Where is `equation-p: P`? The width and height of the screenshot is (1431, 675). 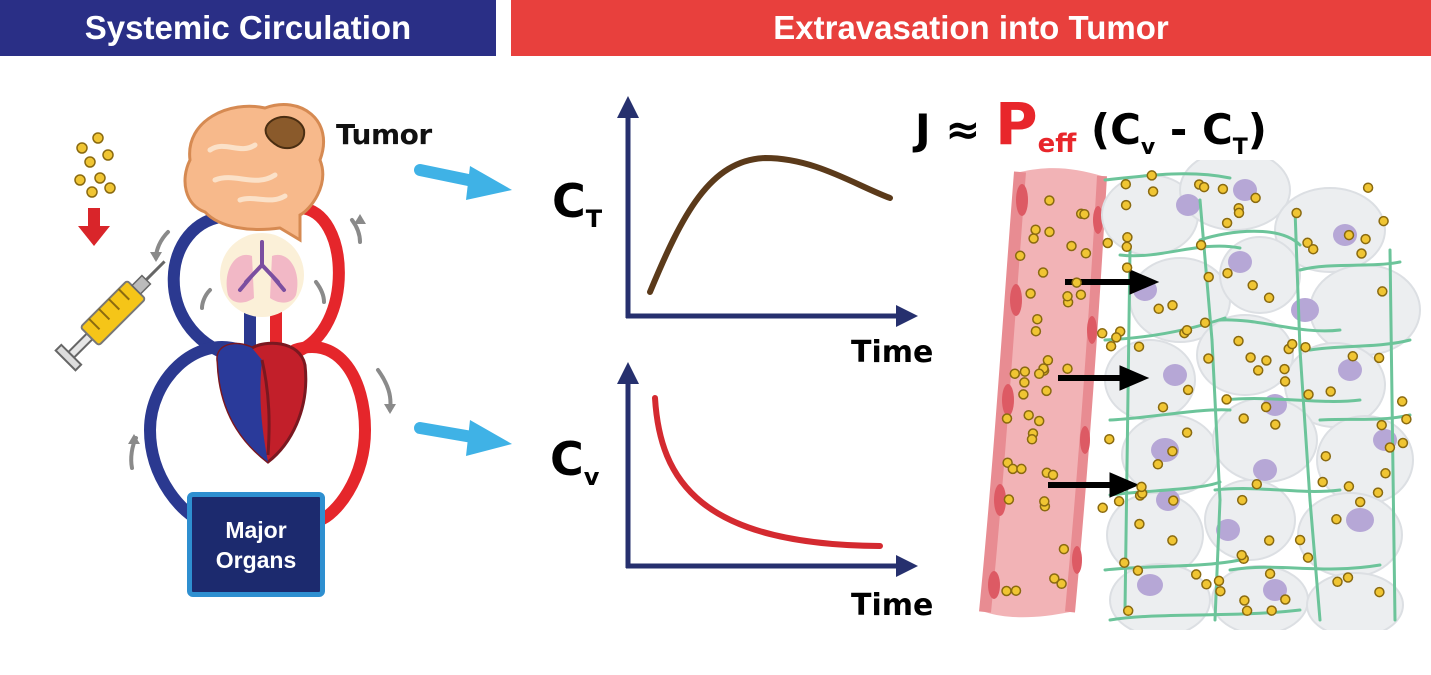 equation-p: P is located at coordinates (1016, 124).